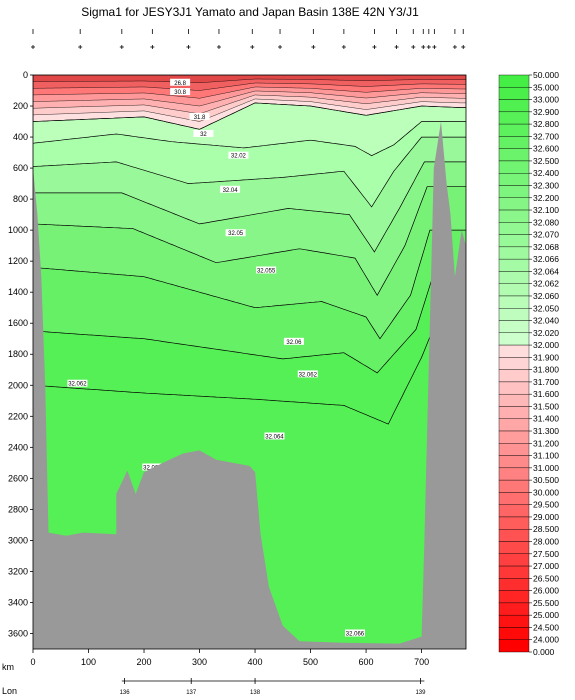 The image size is (575, 700). What do you see at coordinates (546, 87) in the screenshot?
I see `colorbar-label: 35.000` at bounding box center [546, 87].